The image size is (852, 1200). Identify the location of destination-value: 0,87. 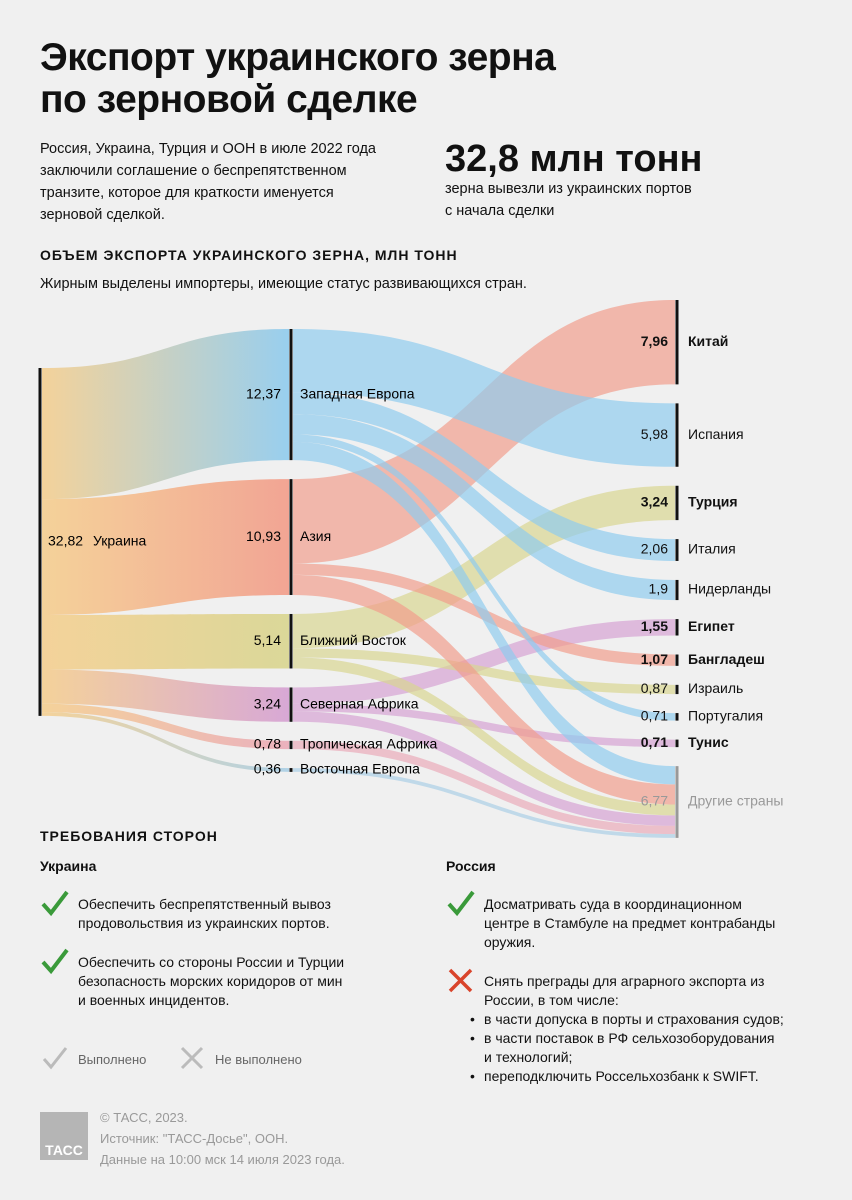
(654, 688).